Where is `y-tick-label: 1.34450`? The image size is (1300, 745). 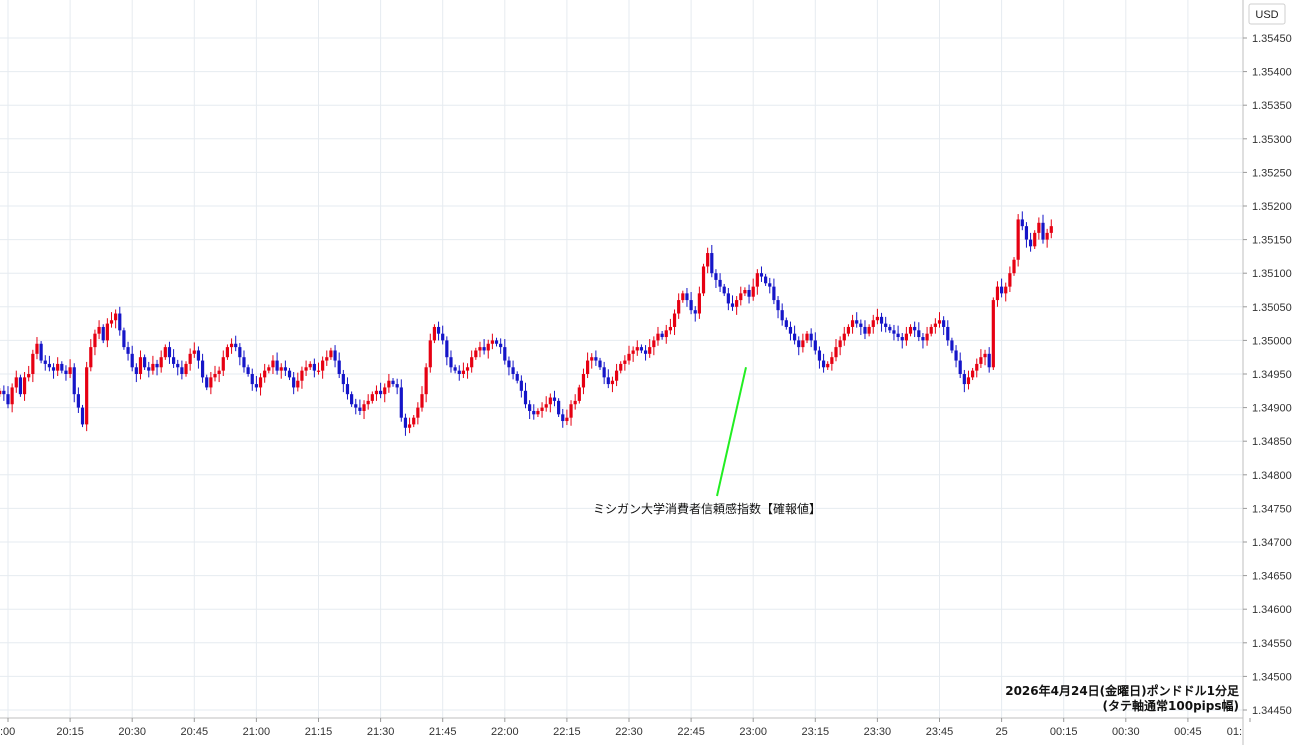 y-tick-label: 1.34450 is located at coordinates (1272, 711).